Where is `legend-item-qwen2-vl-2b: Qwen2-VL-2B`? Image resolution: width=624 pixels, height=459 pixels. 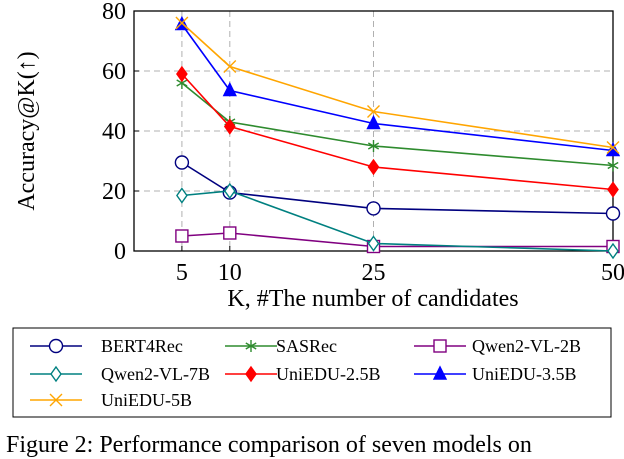 legend-item-qwen2-vl-2b: Qwen2-VL-2B is located at coordinates (497, 346).